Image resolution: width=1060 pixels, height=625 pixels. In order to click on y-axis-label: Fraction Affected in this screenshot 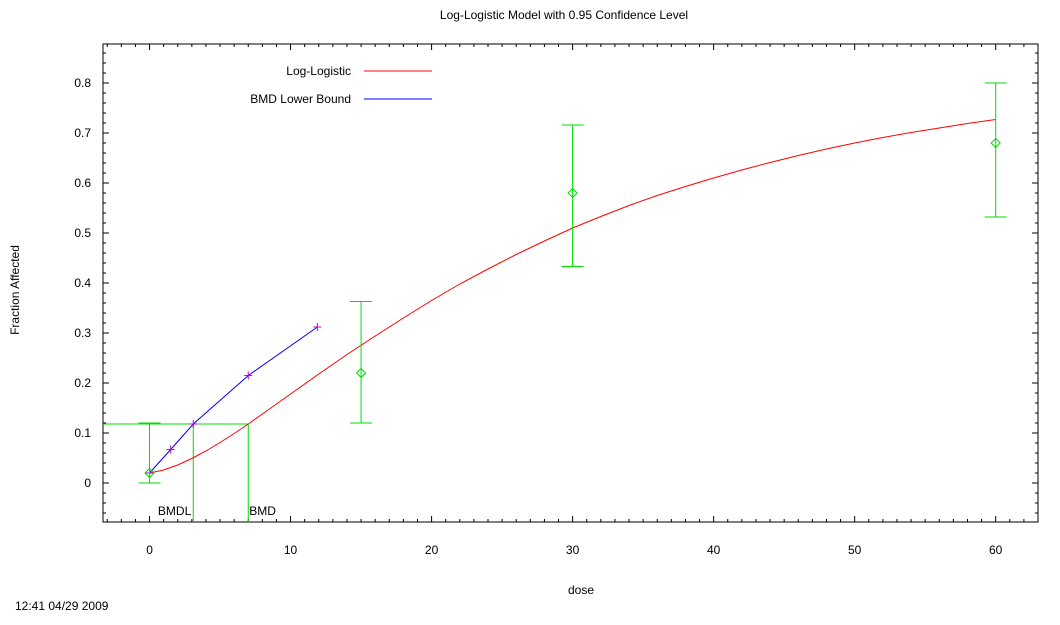, I will do `click(15, 290)`.